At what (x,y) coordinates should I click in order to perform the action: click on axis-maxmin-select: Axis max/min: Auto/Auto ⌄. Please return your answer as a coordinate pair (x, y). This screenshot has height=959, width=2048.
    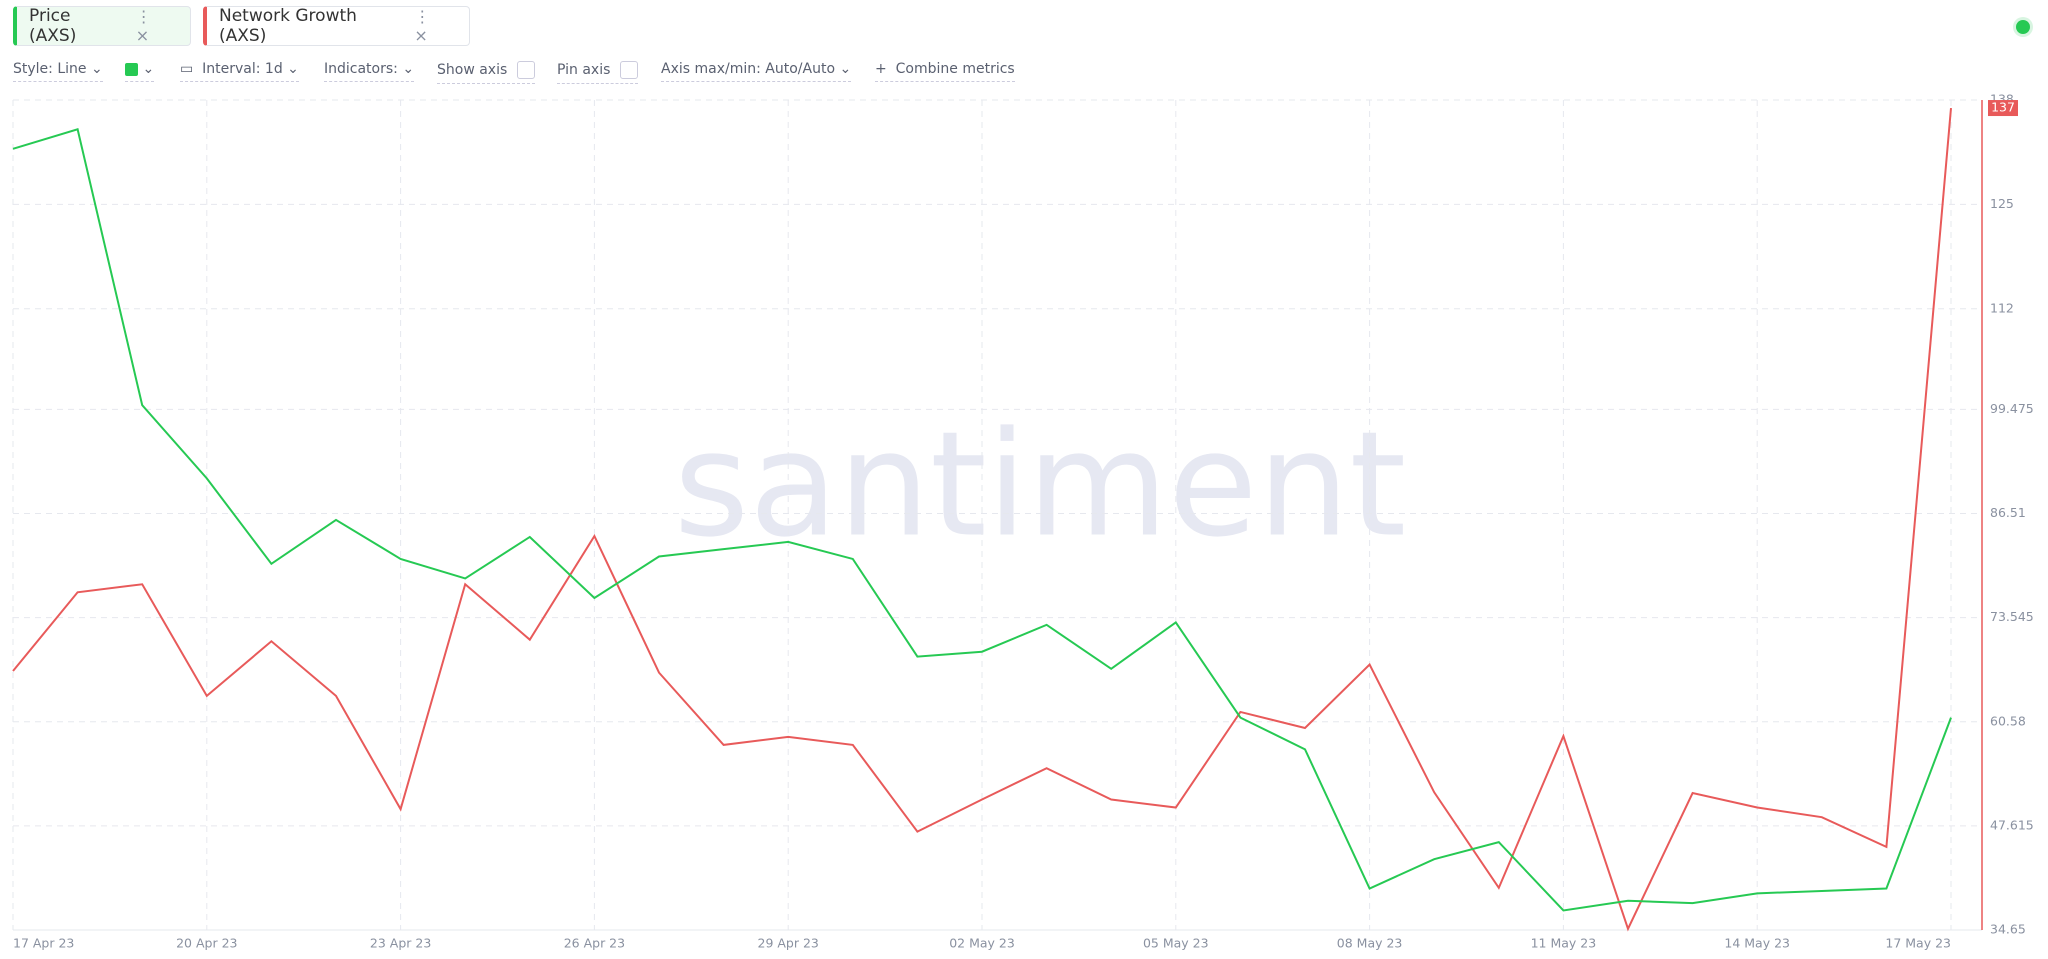
    Looking at the image, I should click on (756, 71).